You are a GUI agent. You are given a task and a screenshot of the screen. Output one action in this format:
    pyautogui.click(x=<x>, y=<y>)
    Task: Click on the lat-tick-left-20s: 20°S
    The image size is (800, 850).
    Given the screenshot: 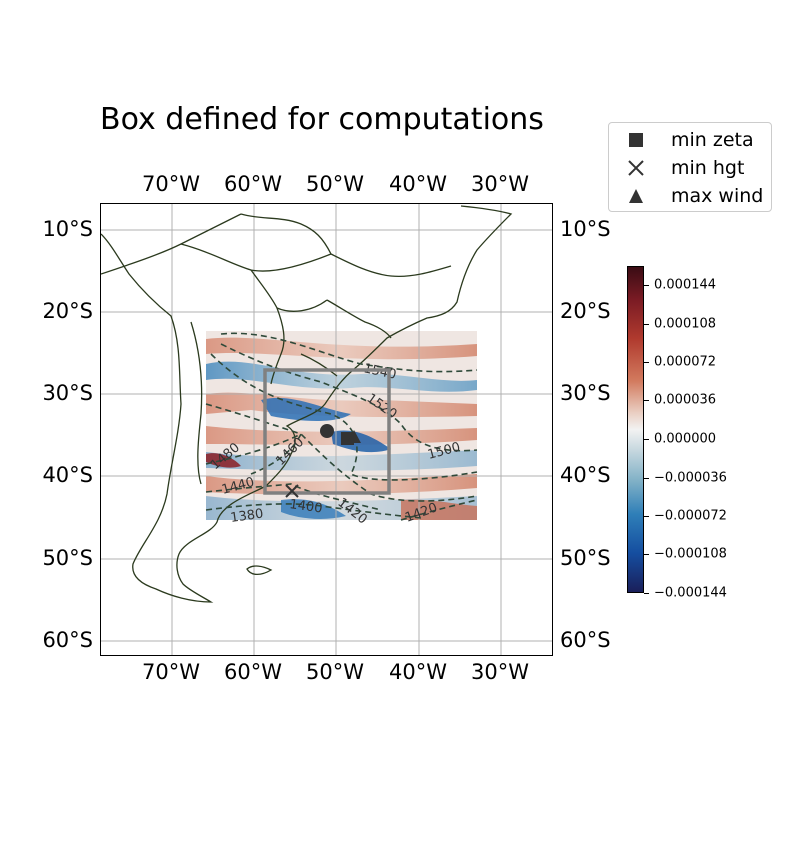 What is the action you would take?
    pyautogui.click(x=67, y=311)
    